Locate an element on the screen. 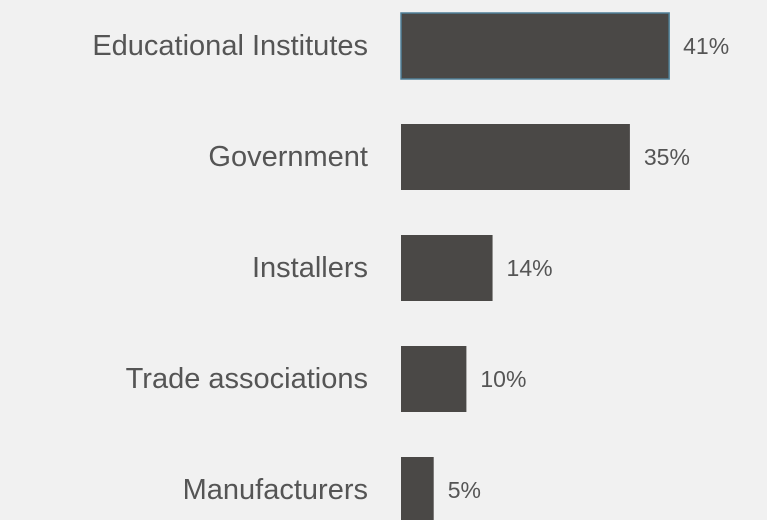  bar-trade-associations is located at coordinates (434, 379).